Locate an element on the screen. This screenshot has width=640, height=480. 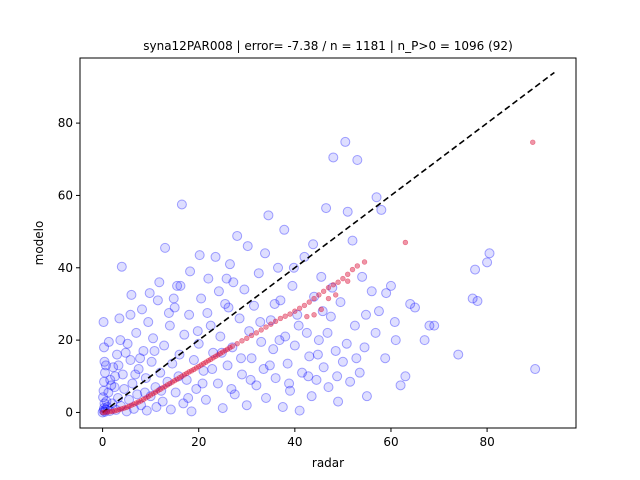
x-tick-label: 0 is located at coordinates (103, 442).